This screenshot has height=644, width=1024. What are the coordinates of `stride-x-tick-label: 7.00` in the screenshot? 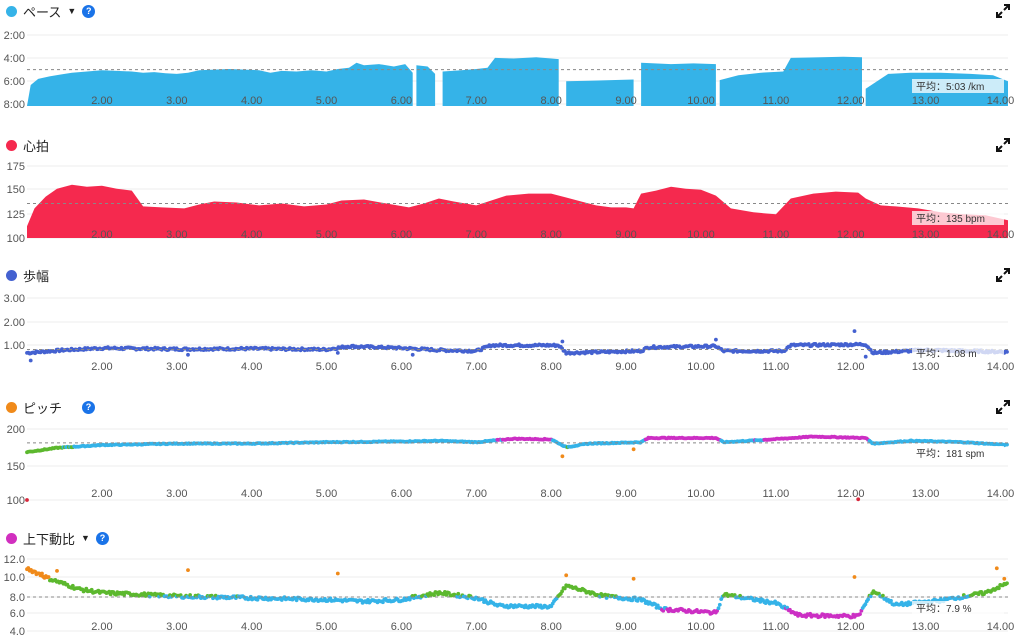 It's located at (476, 367).